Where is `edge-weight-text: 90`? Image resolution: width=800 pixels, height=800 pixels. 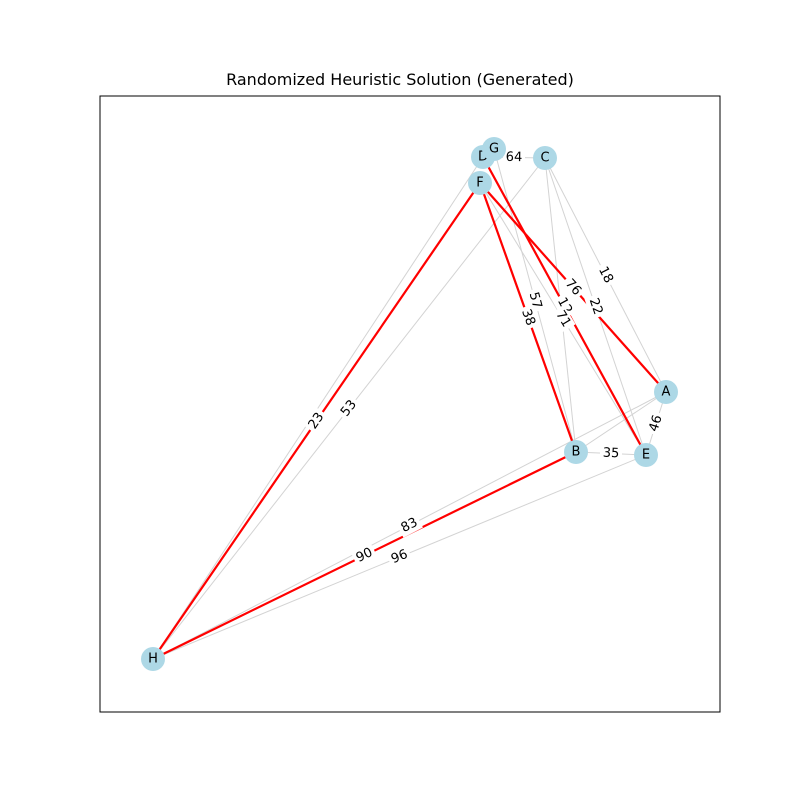 edge-weight-text: 90 is located at coordinates (364, 555).